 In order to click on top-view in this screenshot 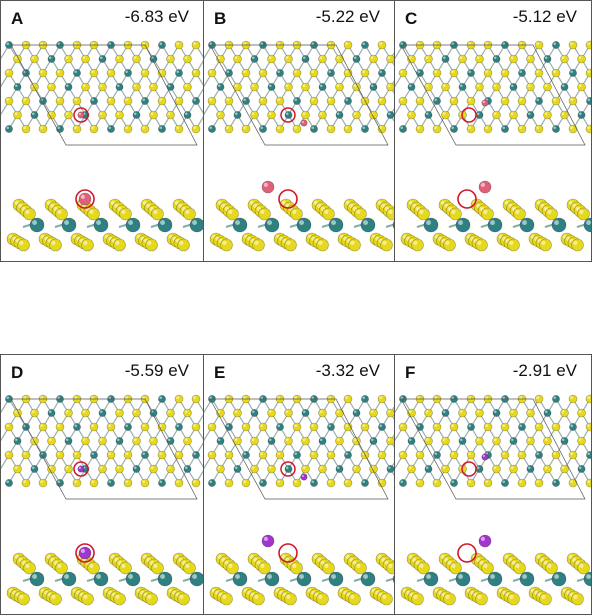, I will do `click(493, 447)`.